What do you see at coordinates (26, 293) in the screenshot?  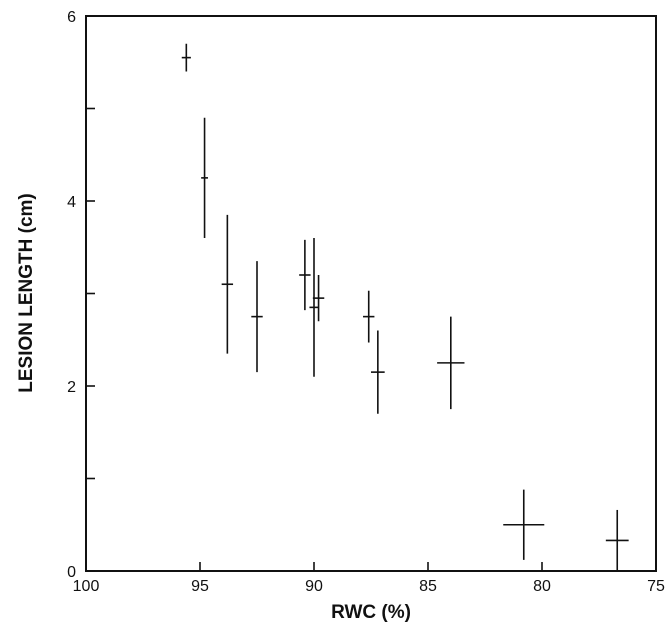 I see `y-axis-title: LESION LENGTH (cm)` at bounding box center [26, 293].